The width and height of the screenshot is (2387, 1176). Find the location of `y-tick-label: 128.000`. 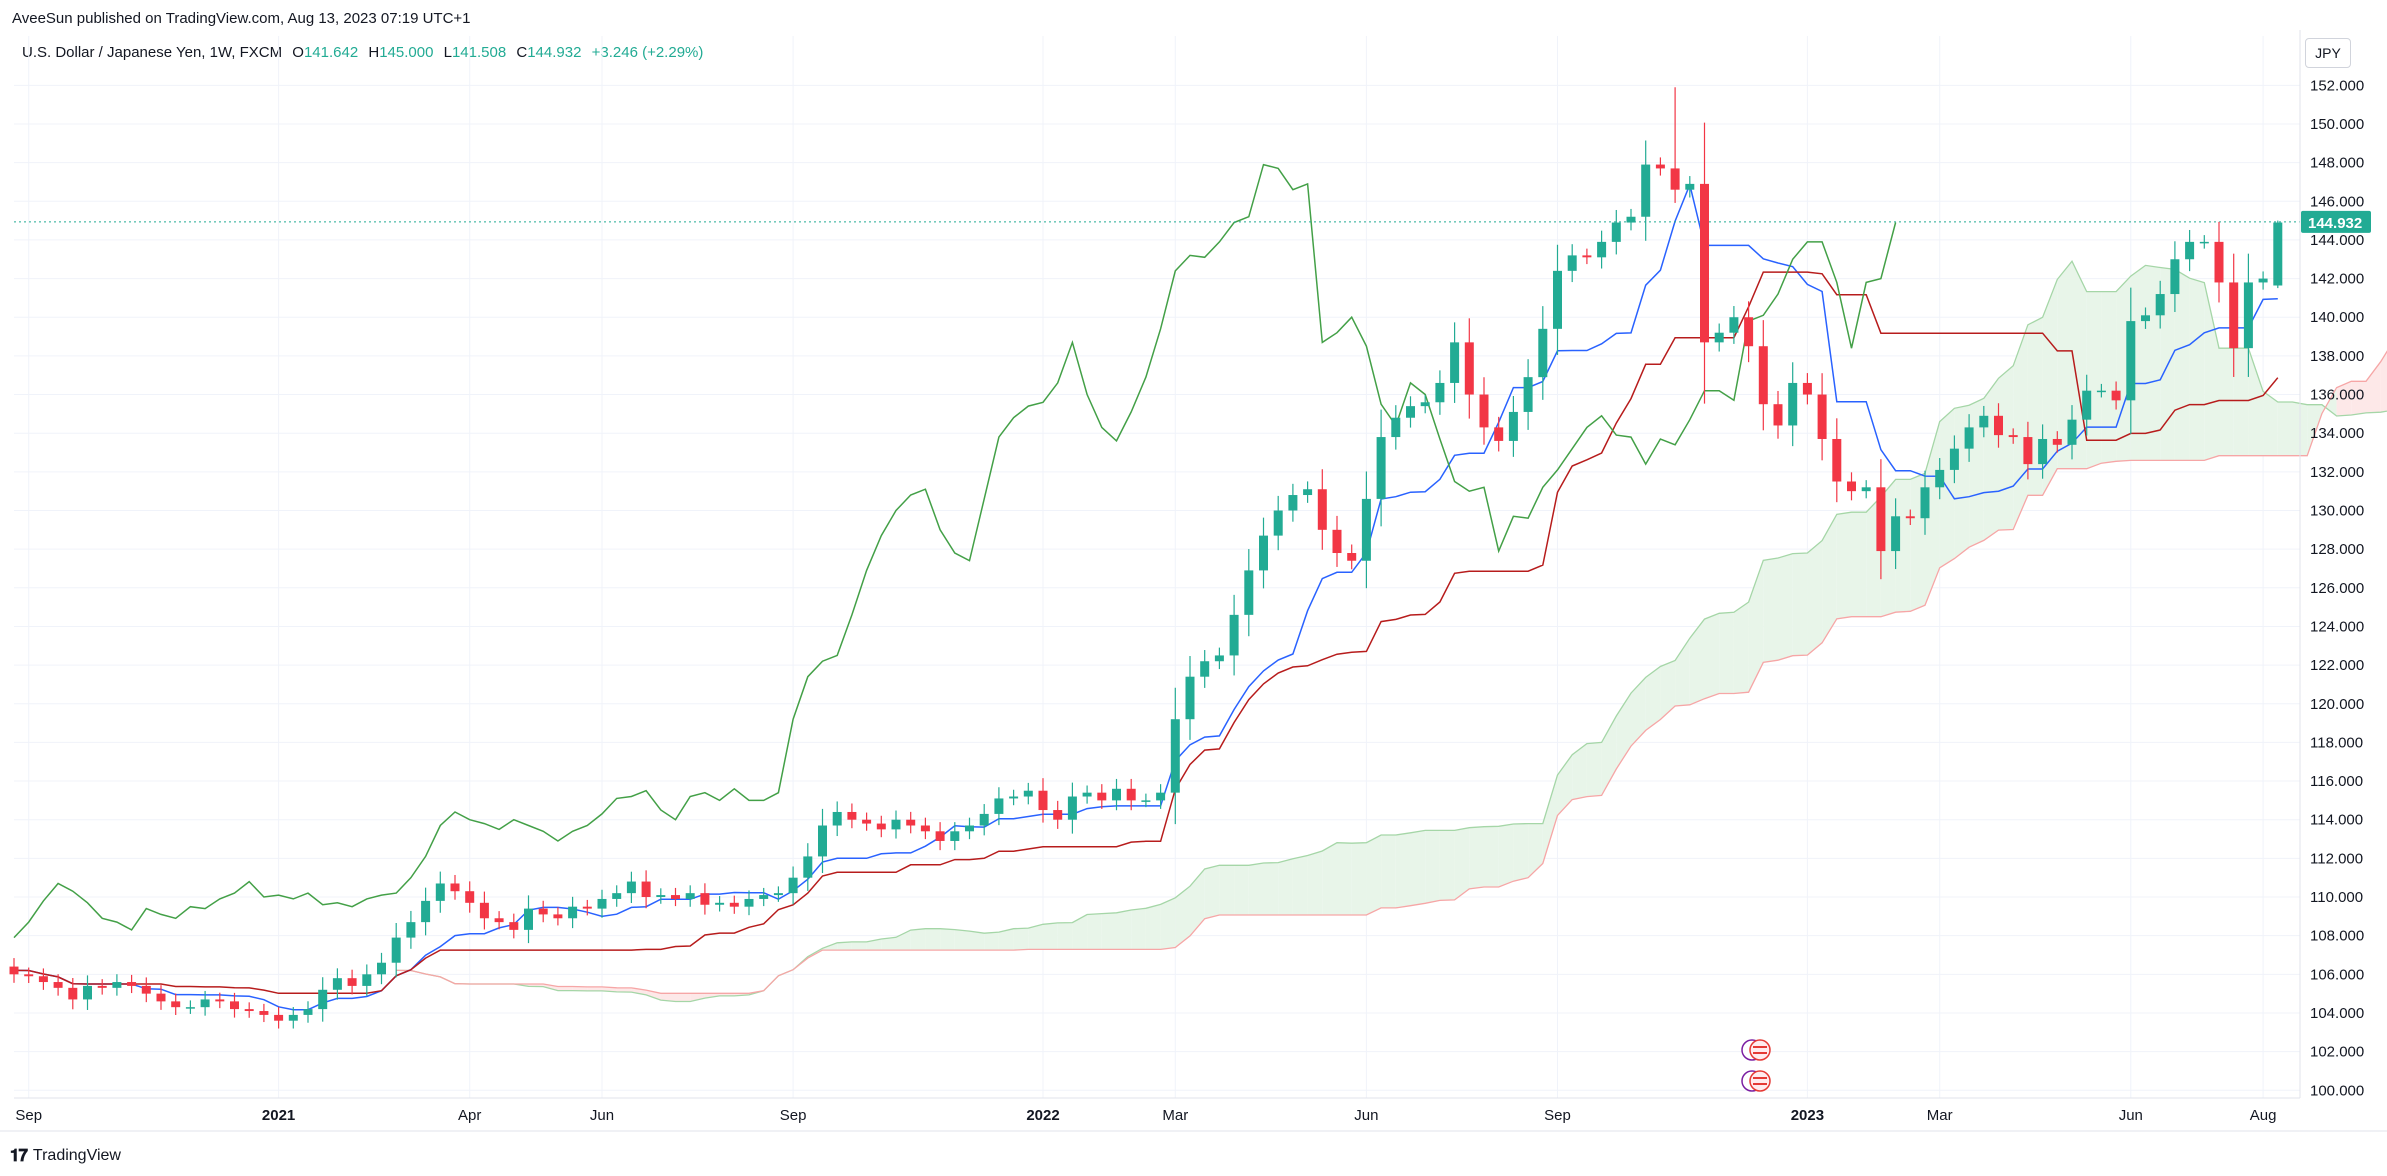

y-tick-label: 128.000 is located at coordinates (2337, 549).